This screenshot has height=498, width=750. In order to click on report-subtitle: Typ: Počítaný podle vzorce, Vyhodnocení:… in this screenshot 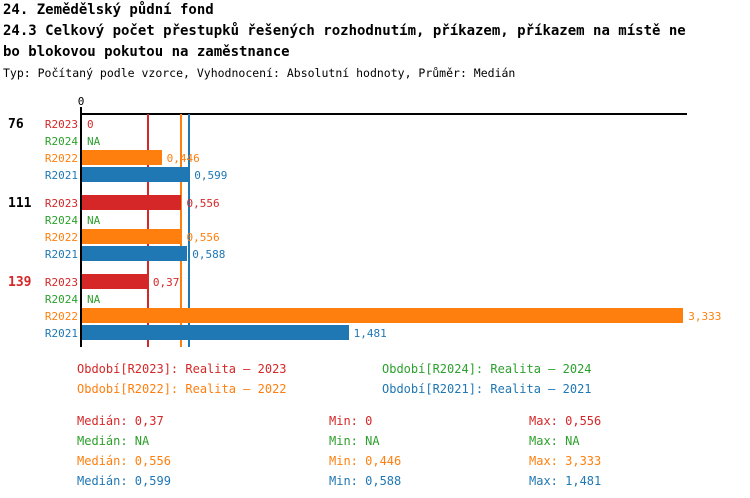, I will do `click(259, 73)`.